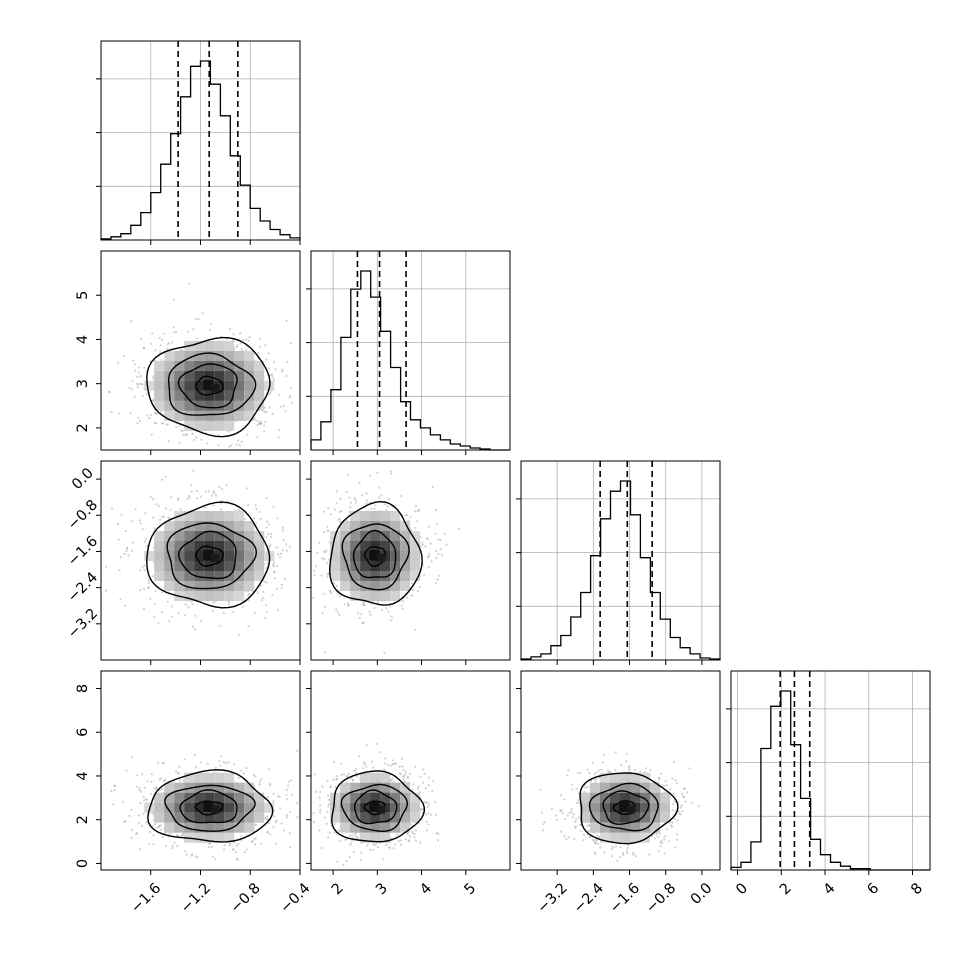  I want to click on density-contour, so click(207, 386).